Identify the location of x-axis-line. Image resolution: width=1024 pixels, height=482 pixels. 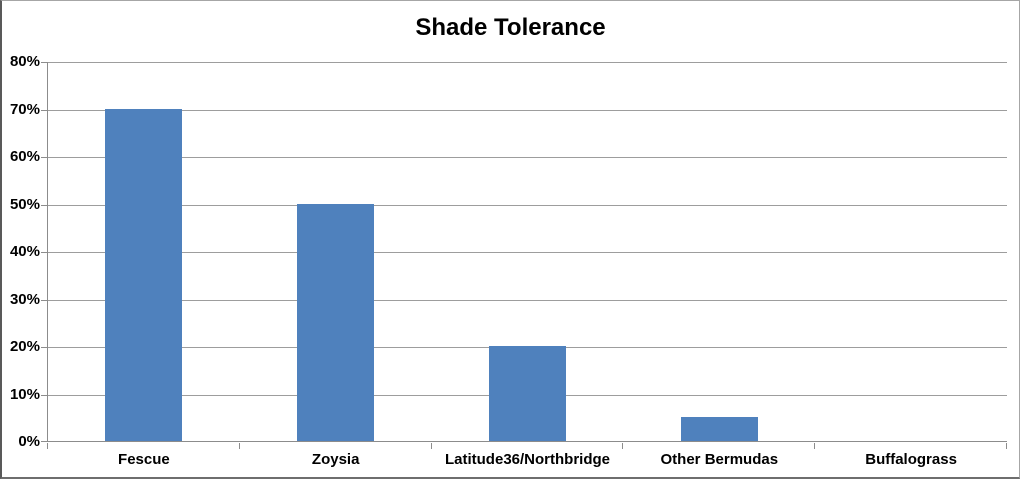
(527, 441).